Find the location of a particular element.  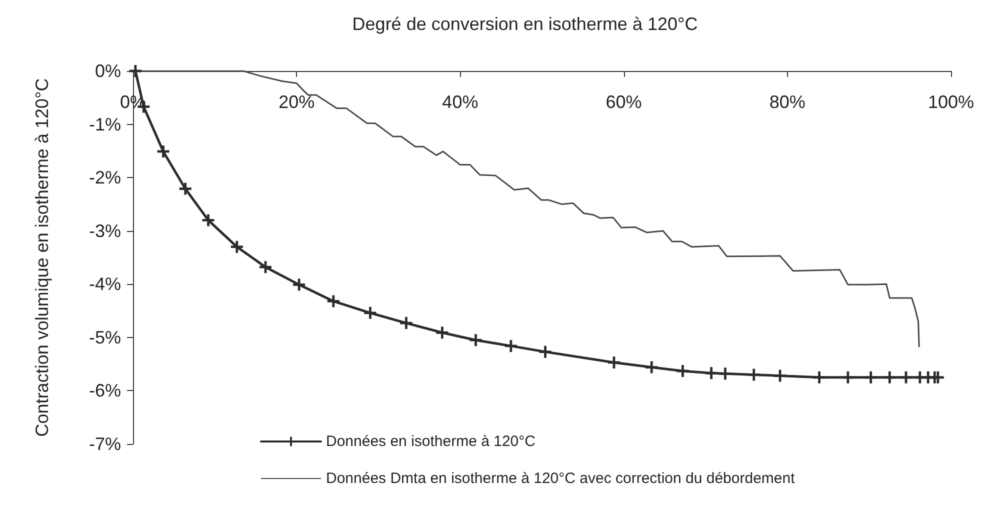

y-axis-title: Contraction volumique en isotherme à 120°C is located at coordinates (42, 257).